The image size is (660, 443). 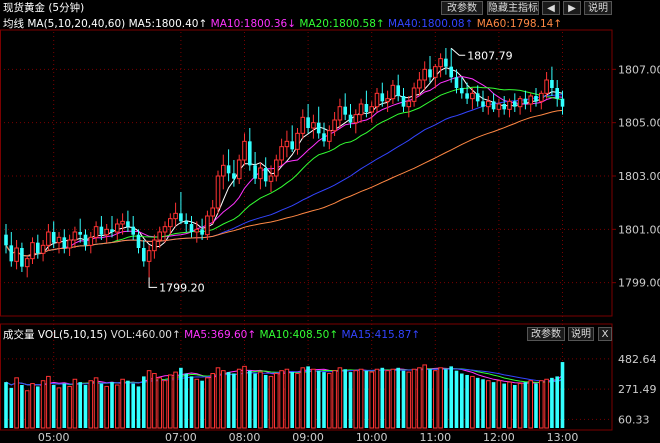 I want to click on low-marker-line, so click(x=153, y=282).